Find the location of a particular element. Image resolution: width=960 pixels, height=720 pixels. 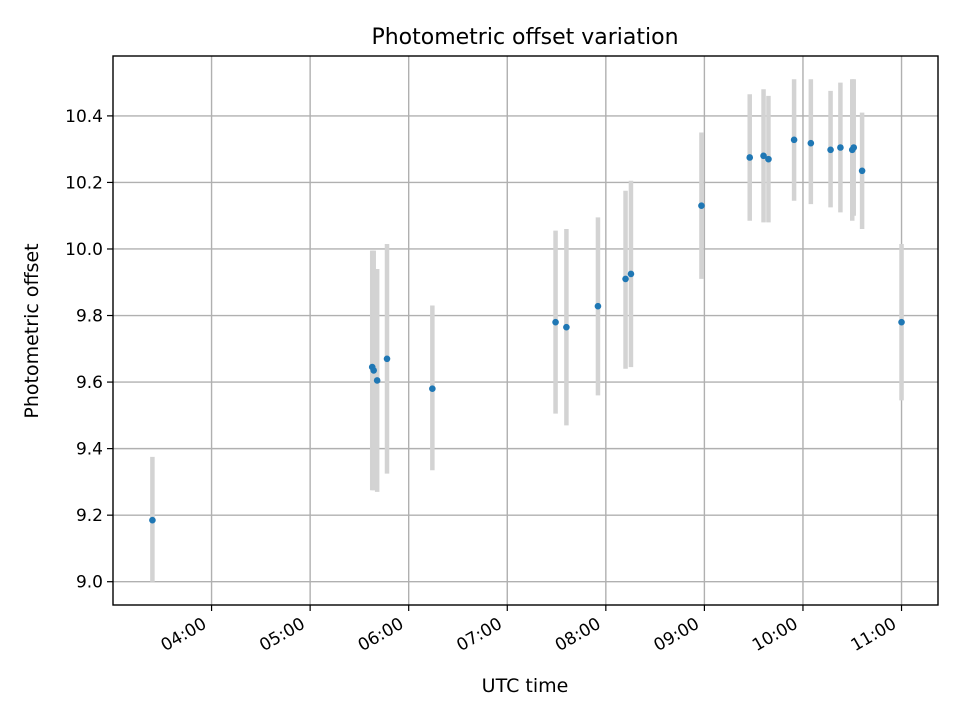

y-tick-label: 10.2 is located at coordinates (84, 183).